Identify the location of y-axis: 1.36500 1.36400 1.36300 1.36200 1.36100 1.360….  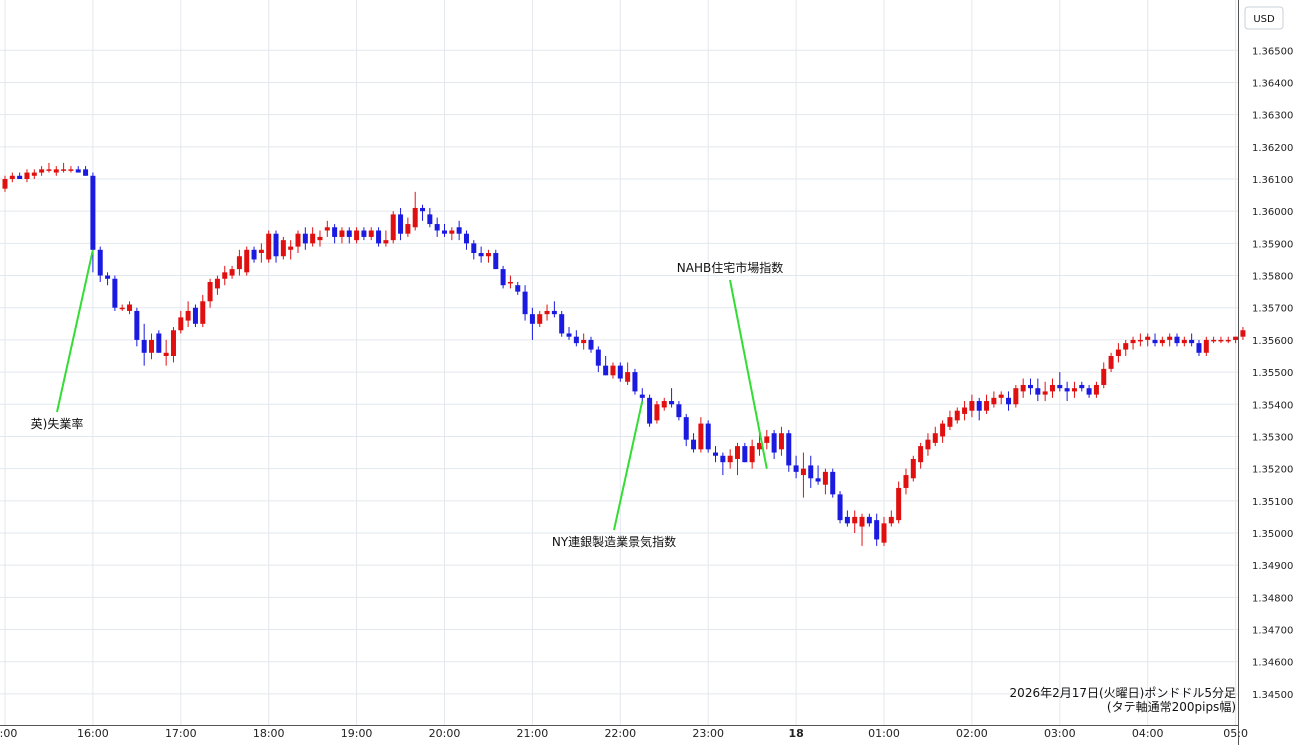
(1265, 372).